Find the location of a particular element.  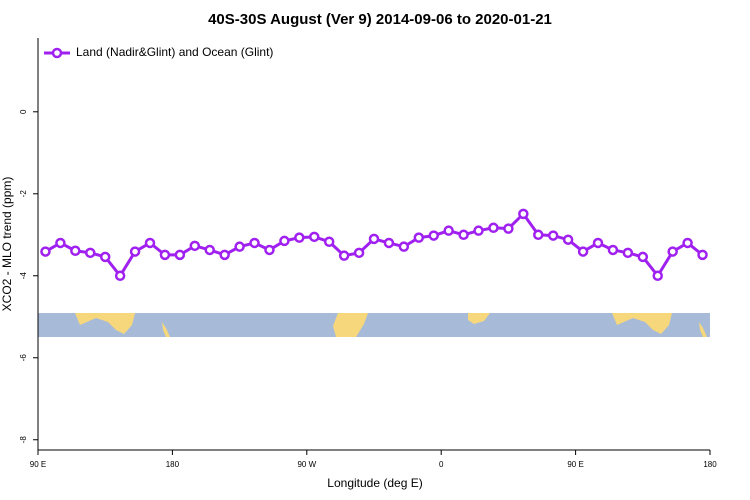

x-tick-label: 0 is located at coordinates (441, 464).